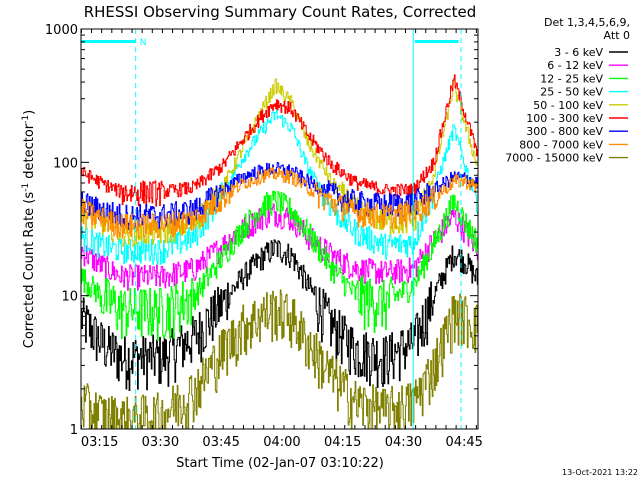  I want to click on x-axis-label: Start Time (02-Jan-07 03:10:22), so click(280, 463).